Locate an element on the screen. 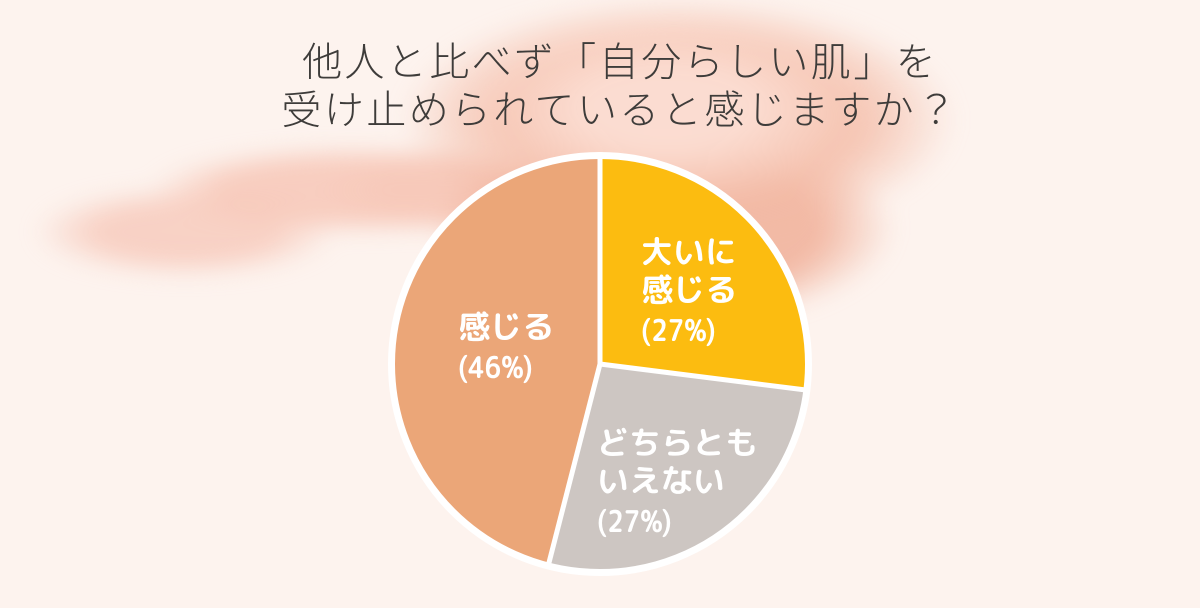 This screenshot has height=608, width=1200. slice-label-dochiratomo-ienai: どちらとも いえない (27%) is located at coordinates (677, 481).